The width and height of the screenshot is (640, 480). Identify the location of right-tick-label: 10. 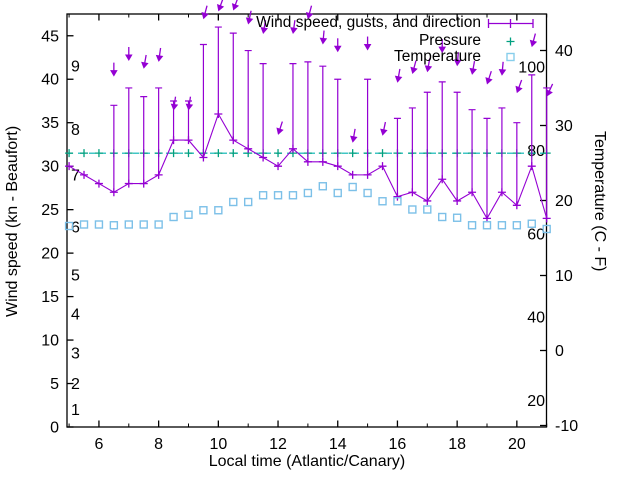
(564, 276).